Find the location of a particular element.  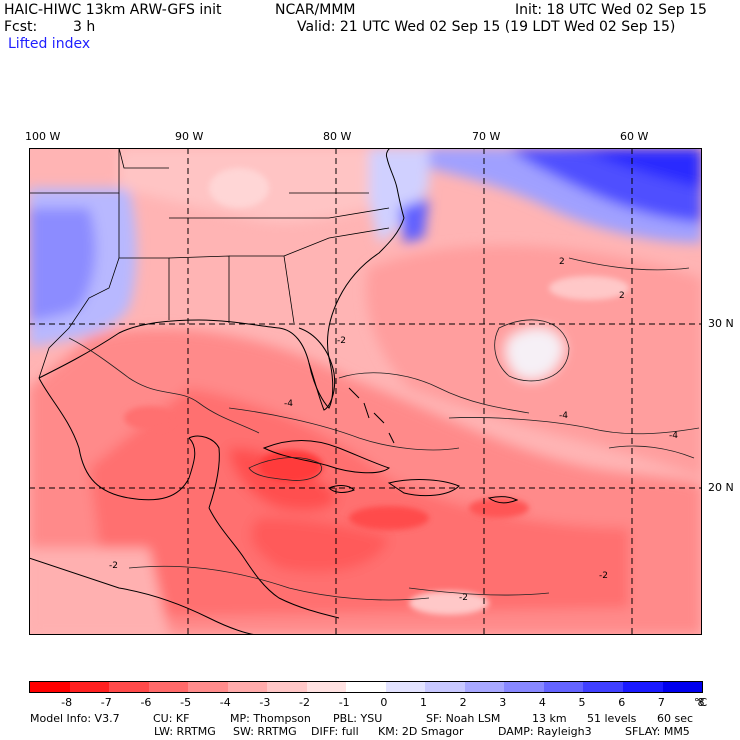

colorbar-tick-label: 6 is located at coordinates (622, 702).